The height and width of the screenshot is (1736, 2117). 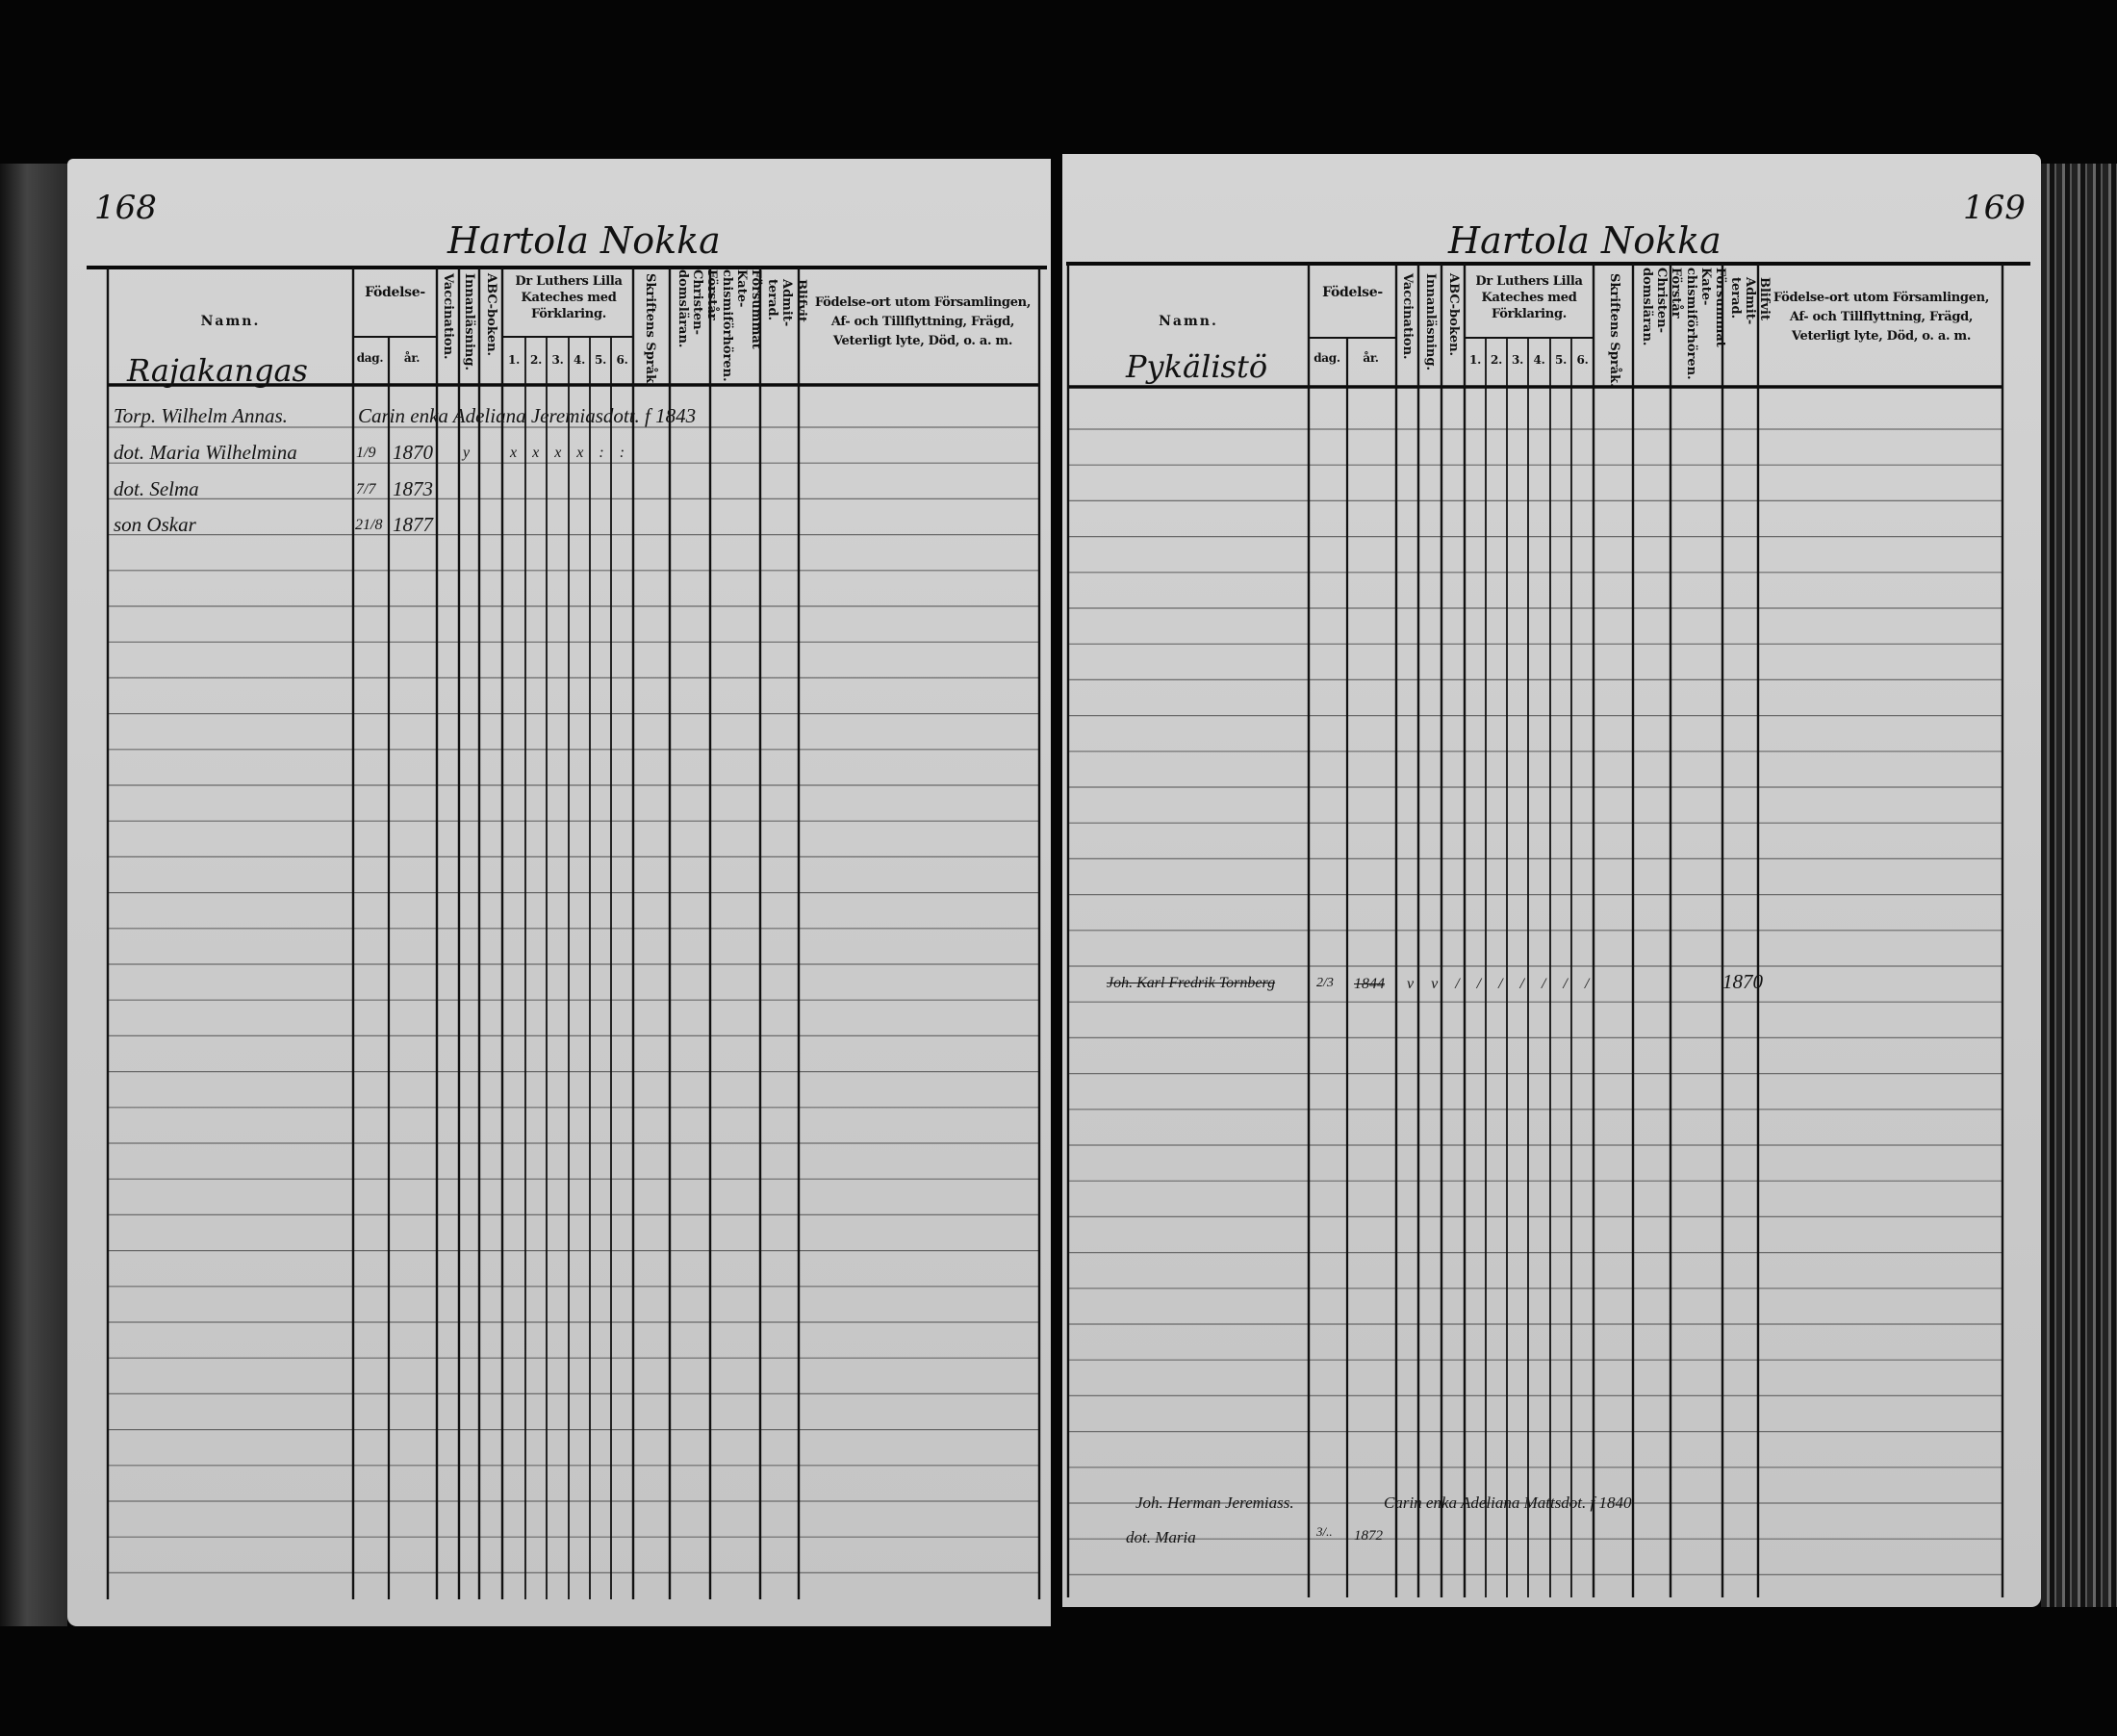 What do you see at coordinates (1508, 1502) in the screenshot?
I see `entry-note: Carin enka Adeliana Mattsdot. f 1840` at bounding box center [1508, 1502].